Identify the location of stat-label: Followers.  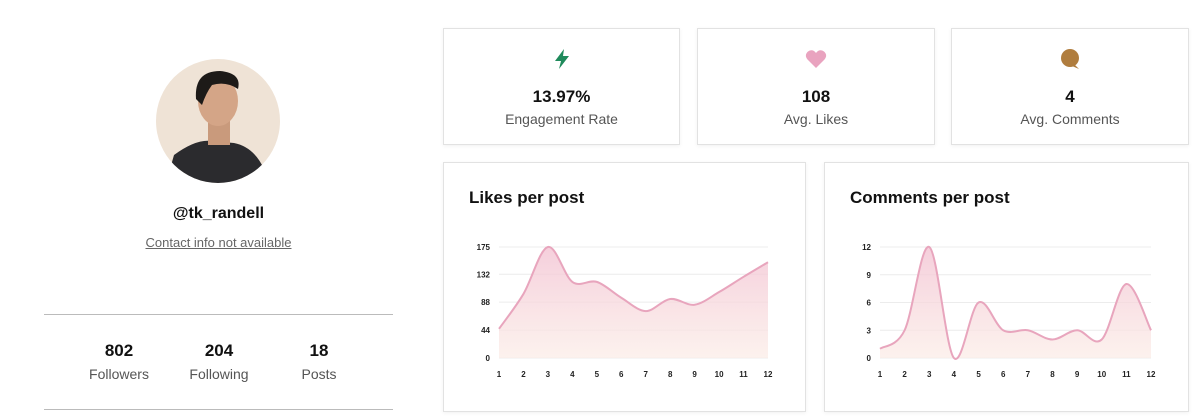
(119, 374).